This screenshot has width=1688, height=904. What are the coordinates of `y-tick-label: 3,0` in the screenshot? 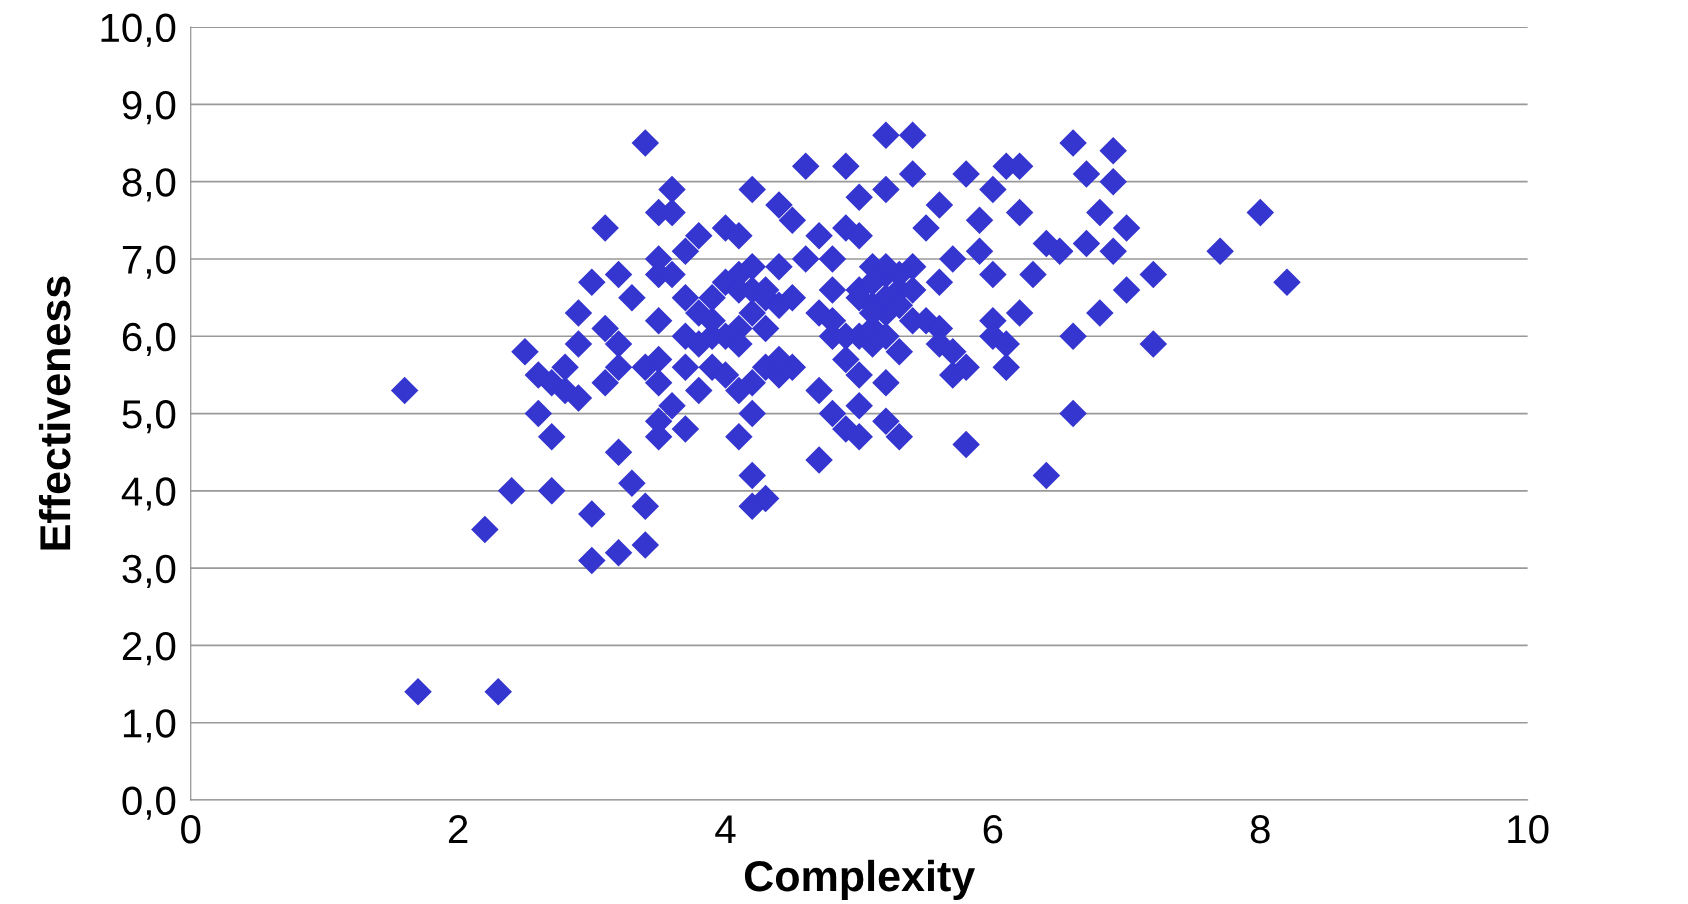 It's located at (149, 571).